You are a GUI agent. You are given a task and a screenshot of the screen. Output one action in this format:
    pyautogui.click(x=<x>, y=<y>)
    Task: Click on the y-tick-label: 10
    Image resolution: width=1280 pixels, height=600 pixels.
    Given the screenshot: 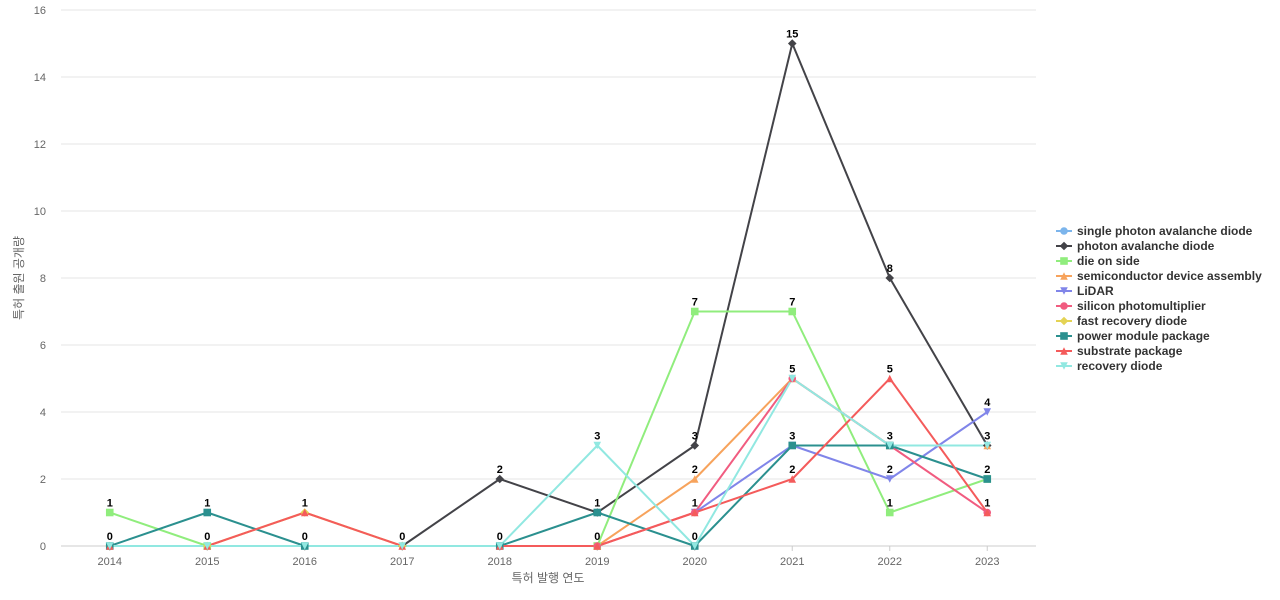 What is the action you would take?
    pyautogui.click(x=40, y=212)
    